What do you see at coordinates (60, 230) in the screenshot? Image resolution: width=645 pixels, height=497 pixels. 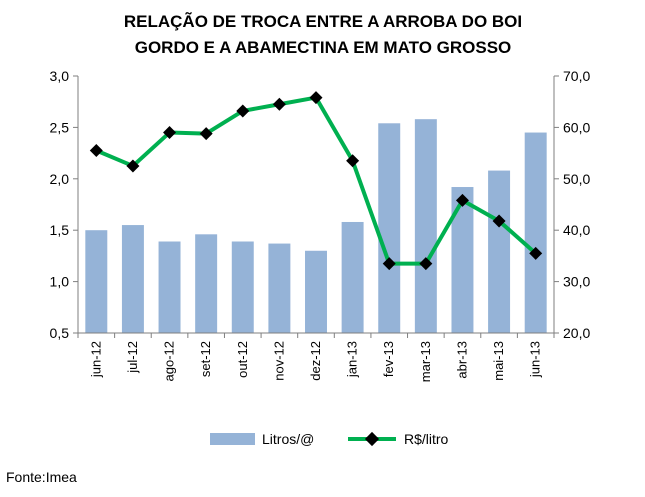 I see `y-left-tick-label: 1,5` at bounding box center [60, 230].